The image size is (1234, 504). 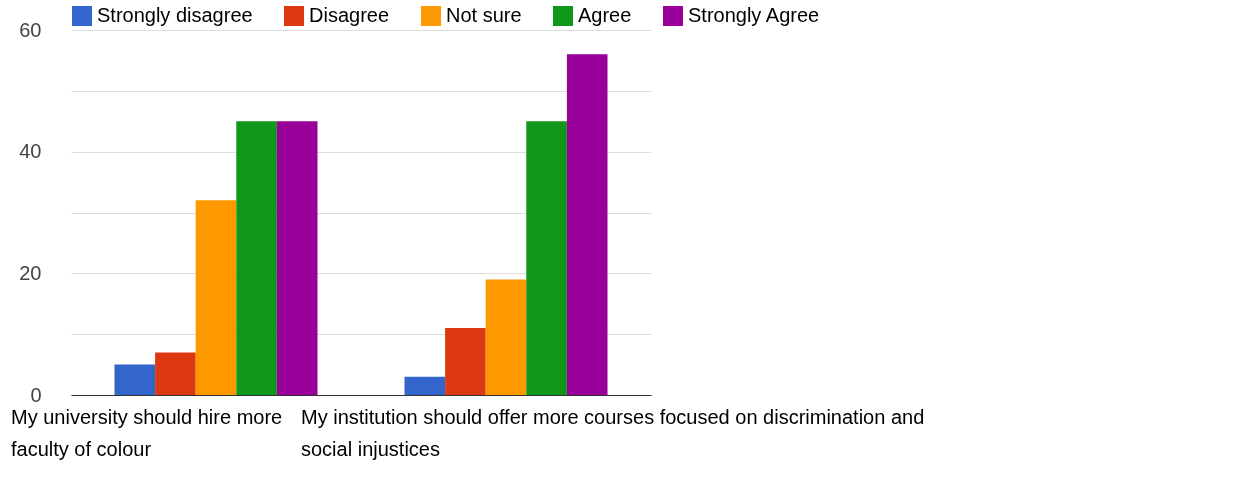 What do you see at coordinates (605, 15) in the screenshot?
I see `legend-label: Agree` at bounding box center [605, 15].